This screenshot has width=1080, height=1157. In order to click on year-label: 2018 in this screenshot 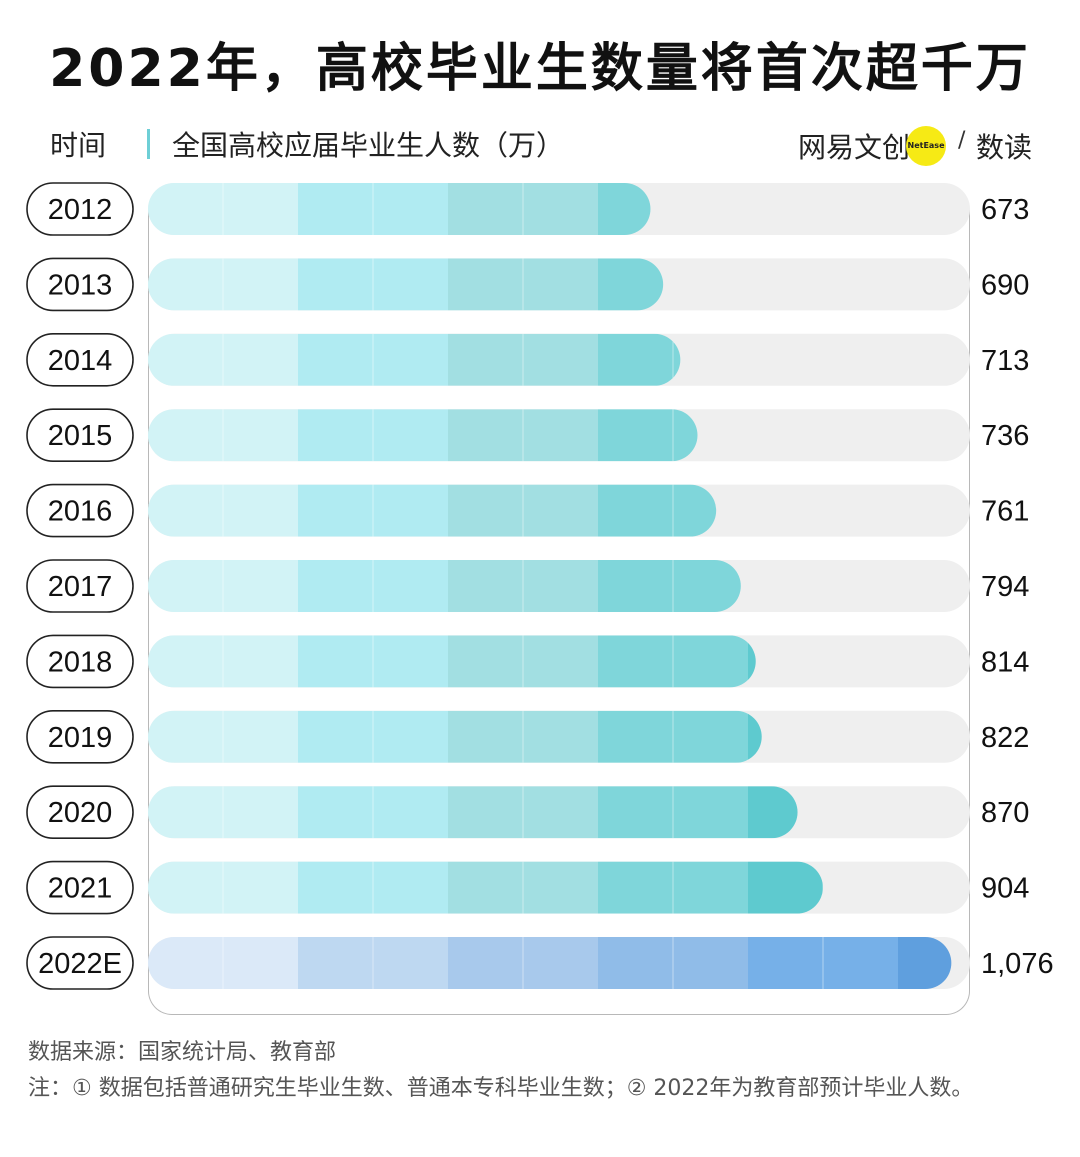, I will do `click(80, 662)`.